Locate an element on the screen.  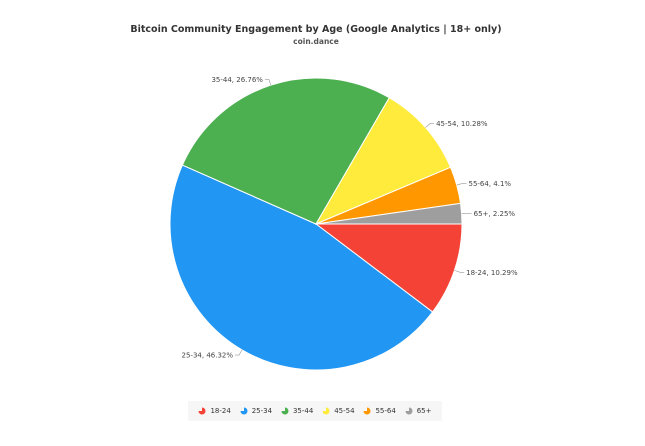
pie-slice-65+ is located at coordinates (389, 213).